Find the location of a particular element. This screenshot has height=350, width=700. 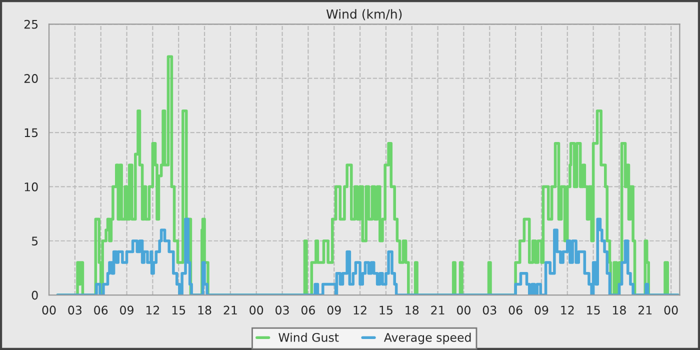

legend-label: Wind Gust is located at coordinates (308, 337).